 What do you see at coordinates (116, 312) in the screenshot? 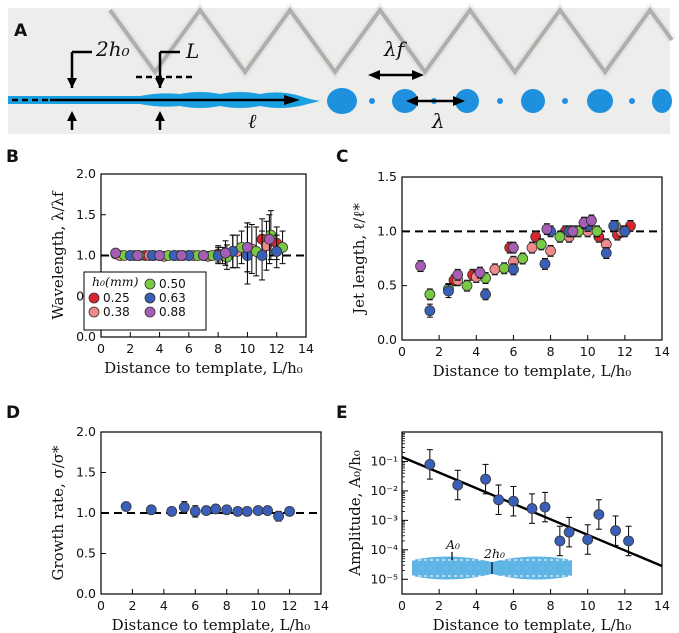
I see `legend-label-h038: 0.38` at bounding box center [116, 312].